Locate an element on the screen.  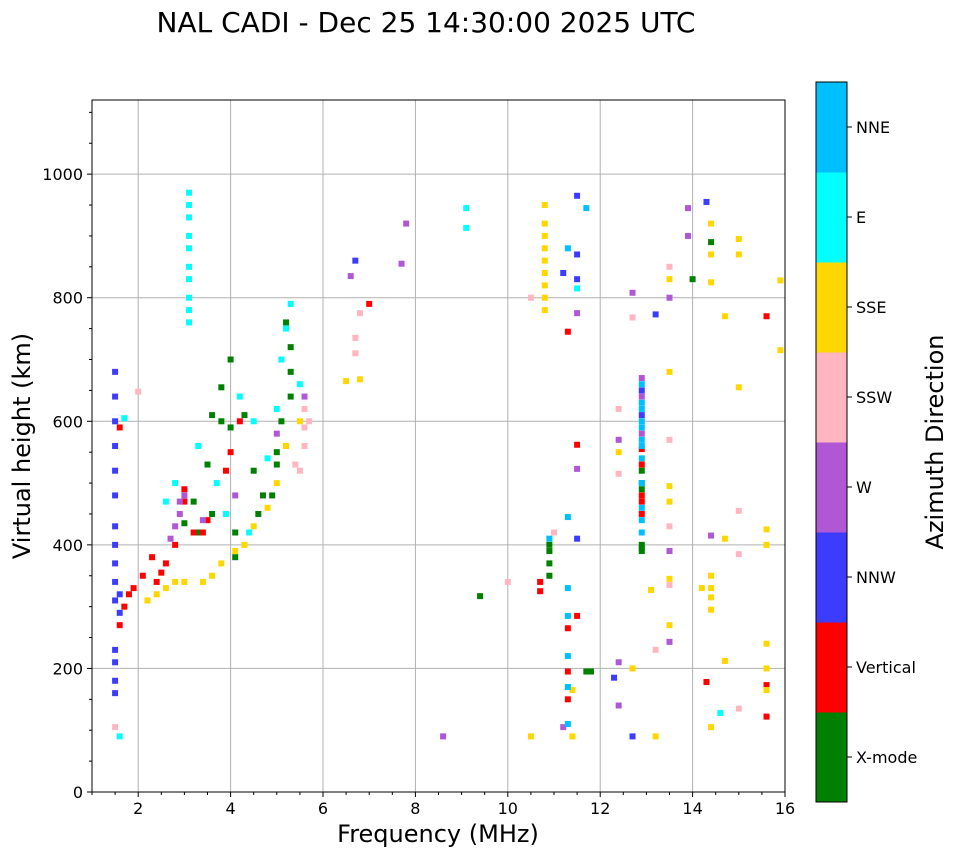
x-tick-label: 6 is located at coordinates (323, 808).